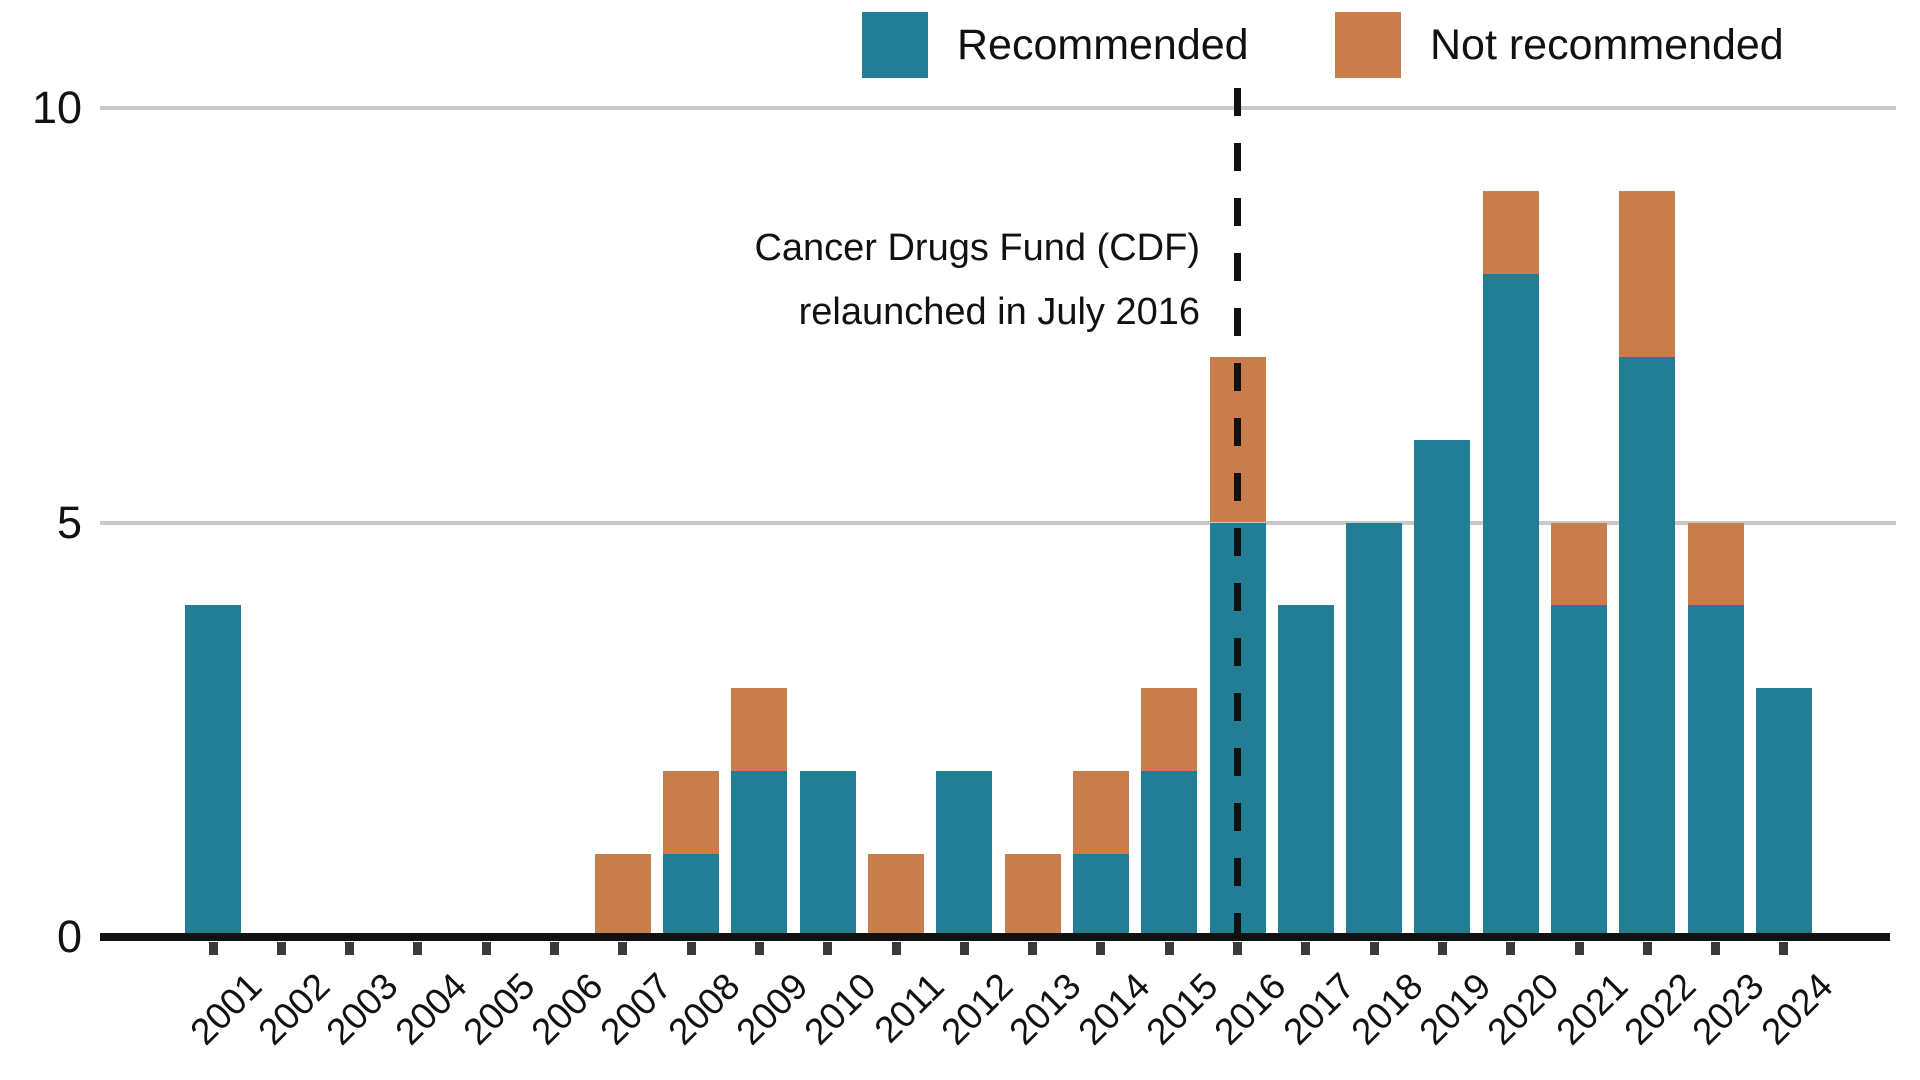 The height and width of the screenshot is (1080, 1920). I want to click on x-tick-label-2003: 2003, so click(362, 1009).